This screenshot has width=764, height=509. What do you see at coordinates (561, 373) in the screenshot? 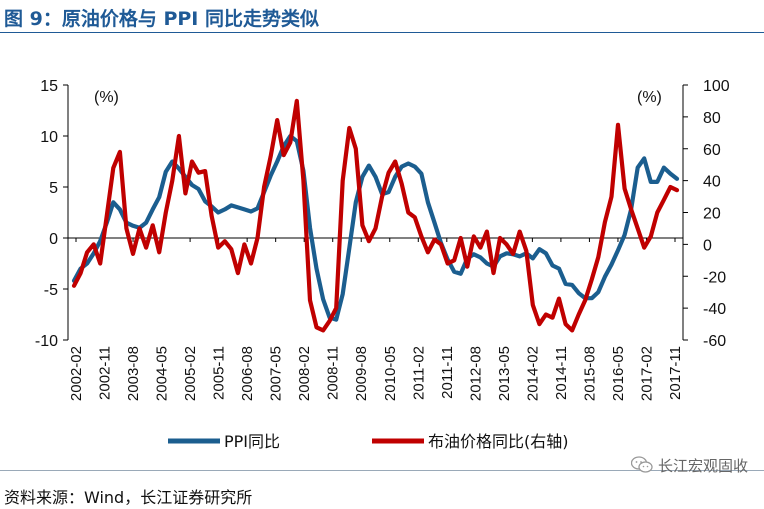
I see `x-tick-label: 2014-11` at bounding box center [561, 373].